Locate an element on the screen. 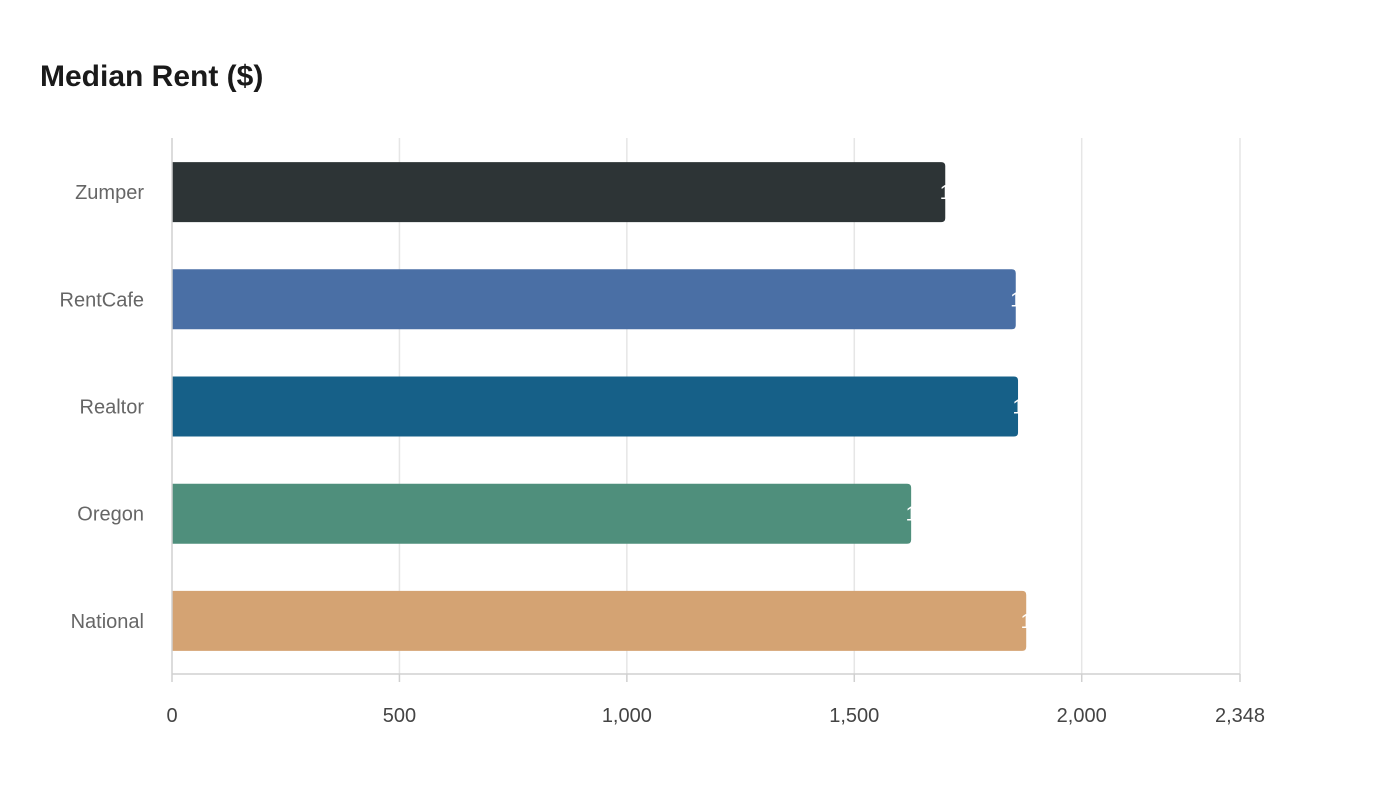 The width and height of the screenshot is (1400, 800). category-label: Realtor is located at coordinates (112, 408).